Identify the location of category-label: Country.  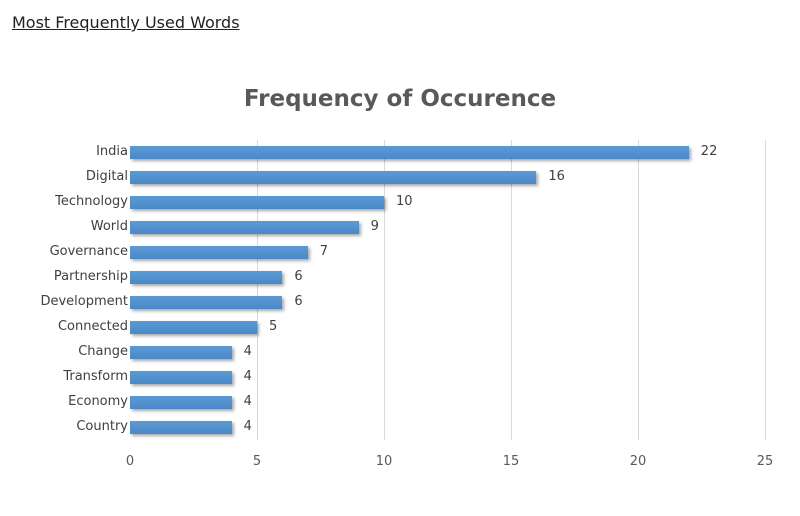
(102, 426).